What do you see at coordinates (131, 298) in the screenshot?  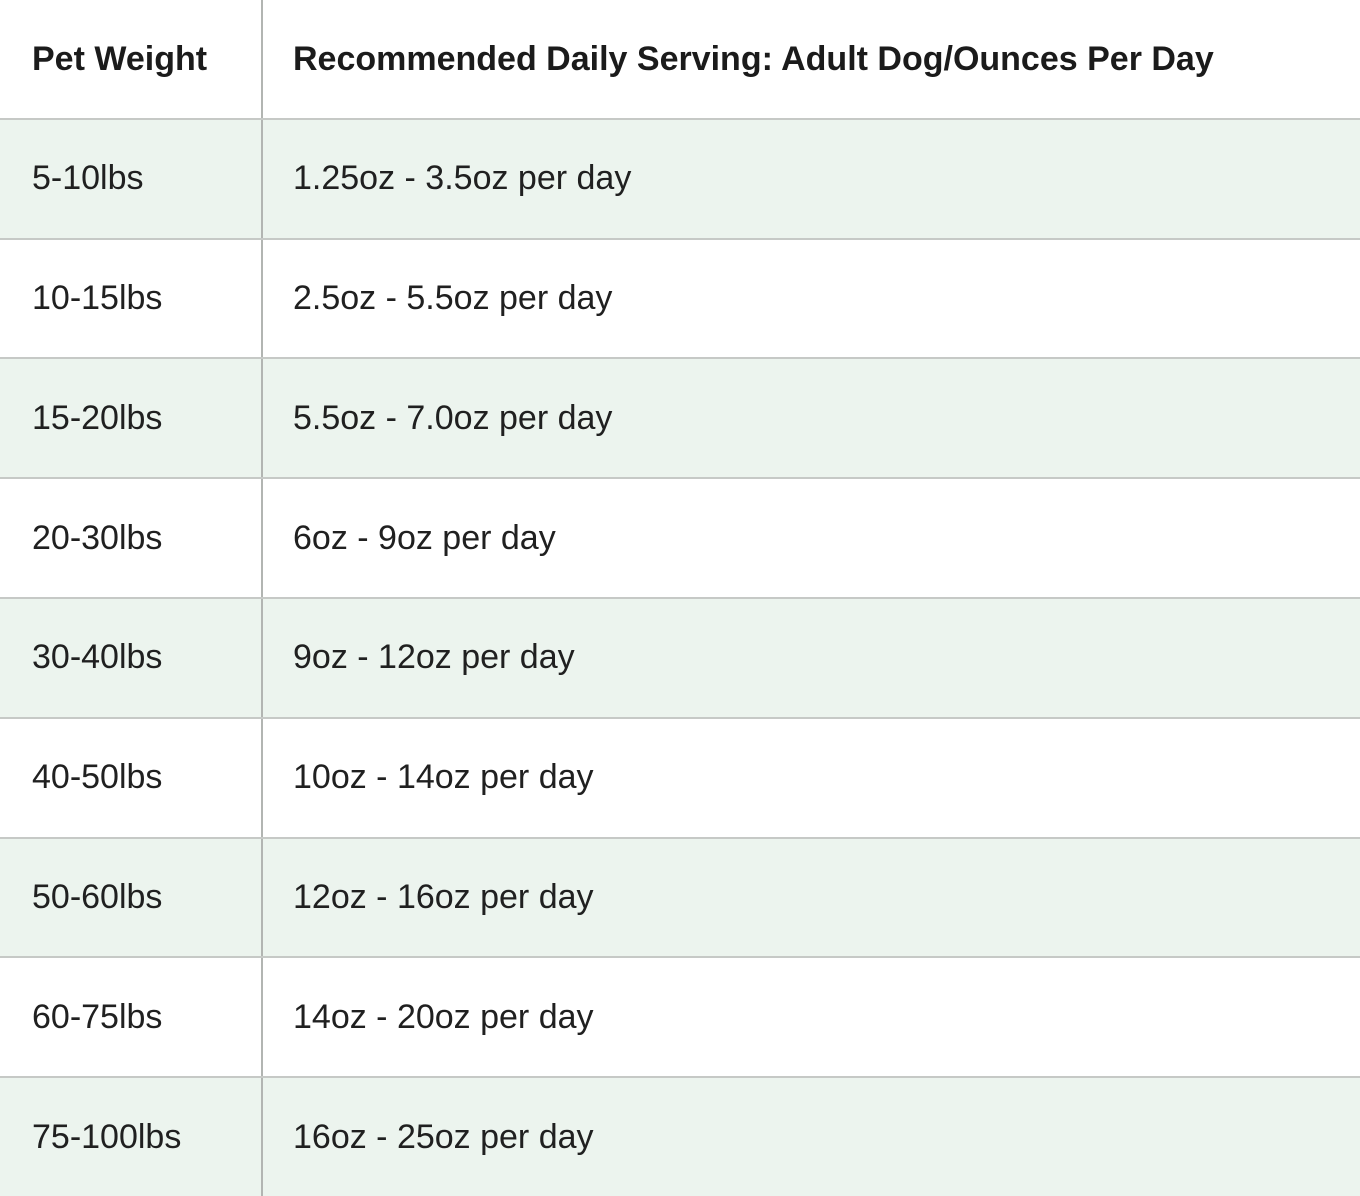 I see `pet-weight-cell: 10-15lbs` at bounding box center [131, 298].